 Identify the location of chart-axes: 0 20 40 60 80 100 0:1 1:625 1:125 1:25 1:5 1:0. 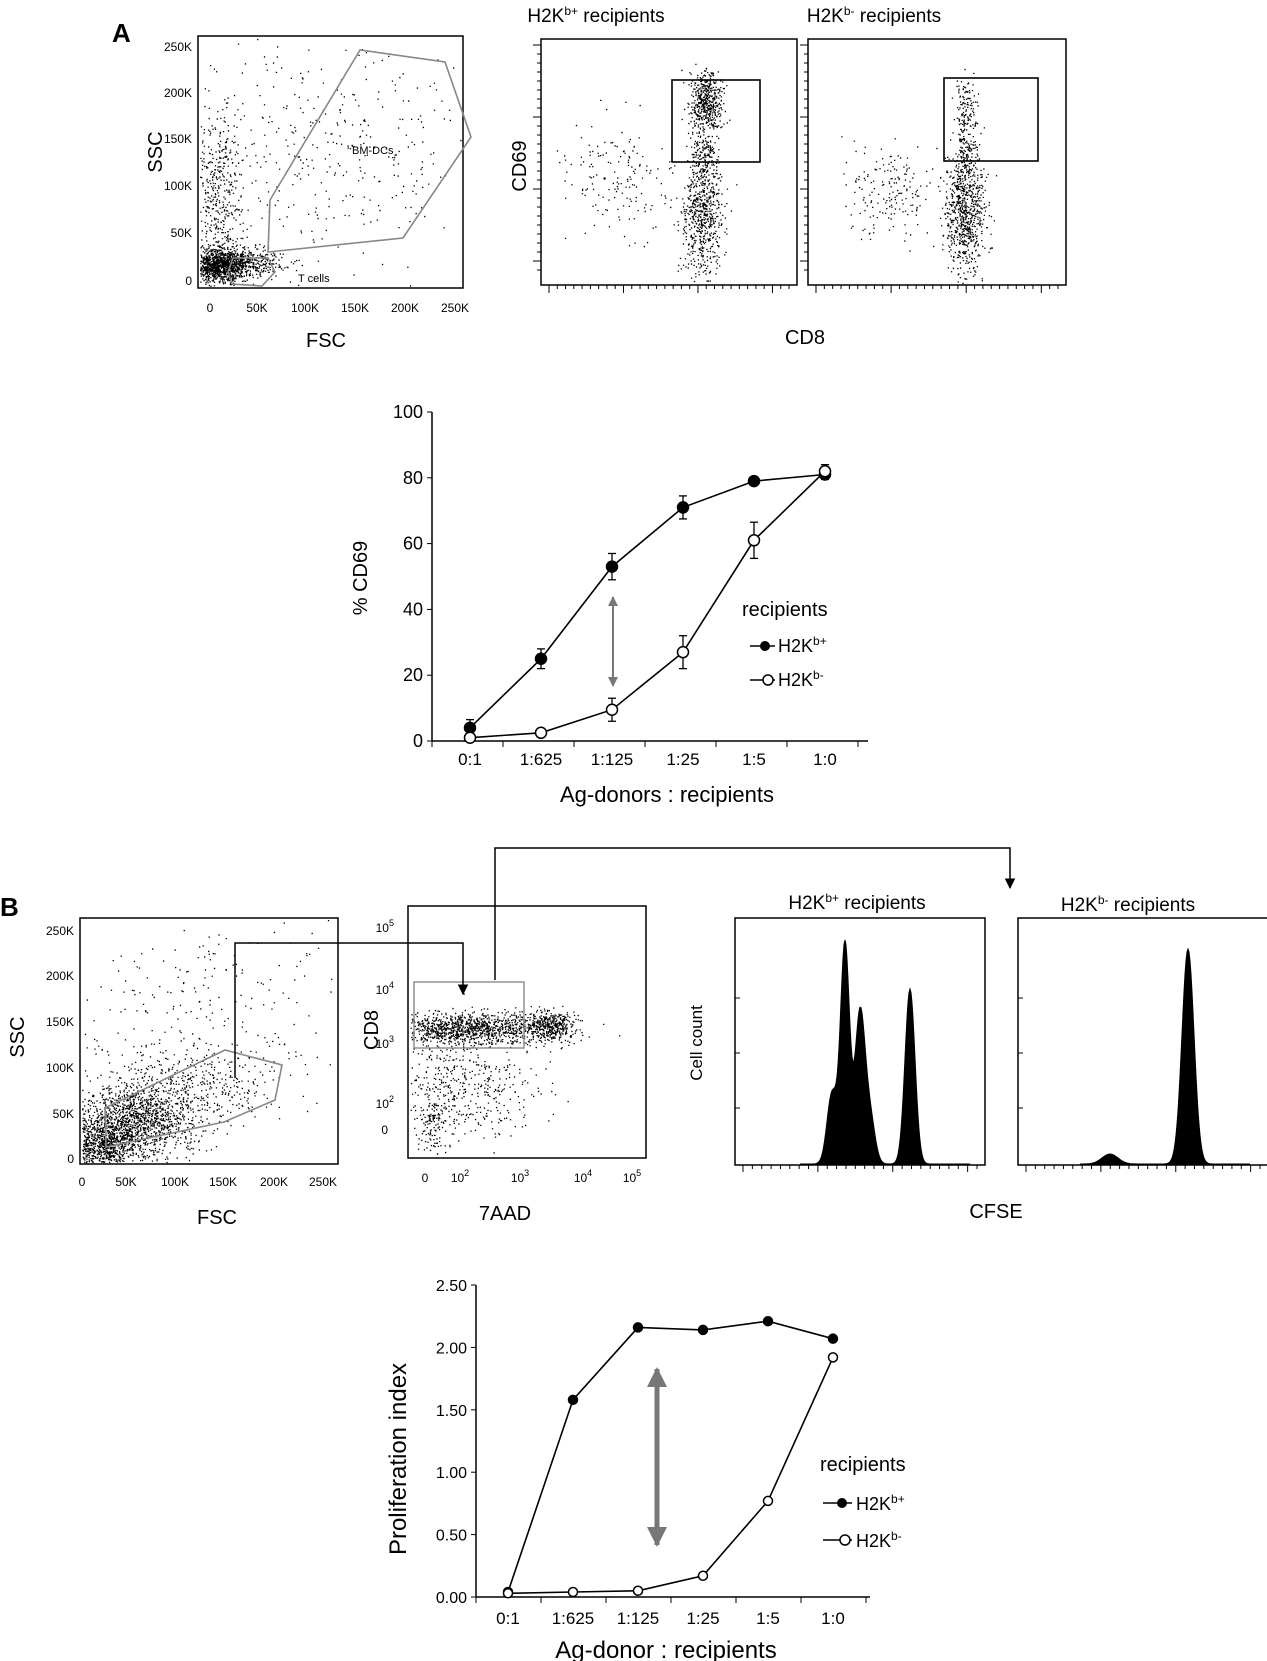
(630, 585).